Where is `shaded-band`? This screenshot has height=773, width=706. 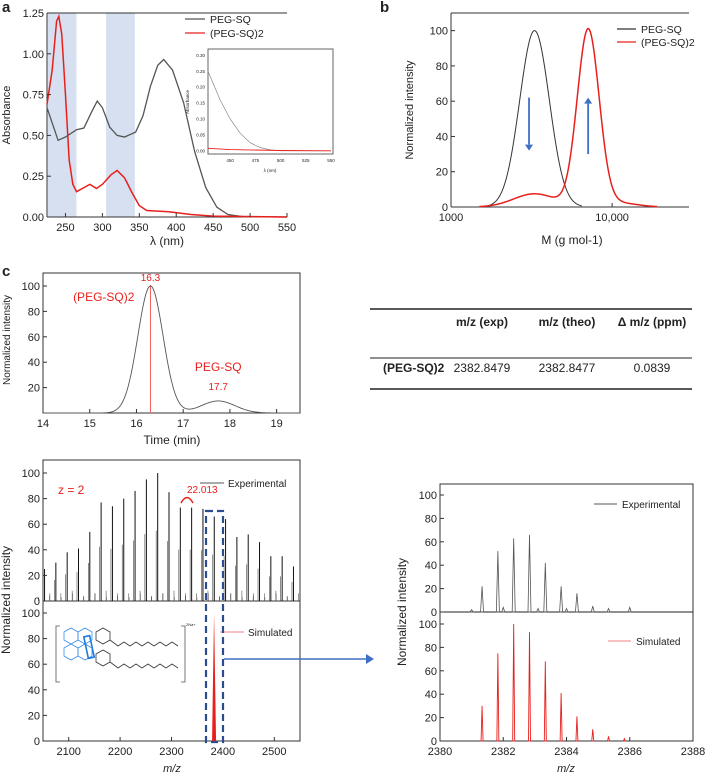
shaded-band is located at coordinates (120, 115).